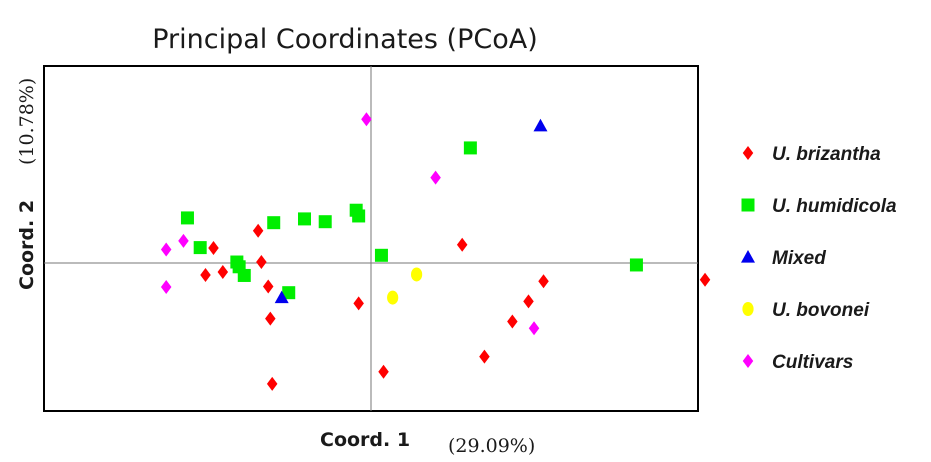 This screenshot has height=462, width=931. What do you see at coordinates (748, 361) in the screenshot?
I see `legend-marker-cultivars` at bounding box center [748, 361].